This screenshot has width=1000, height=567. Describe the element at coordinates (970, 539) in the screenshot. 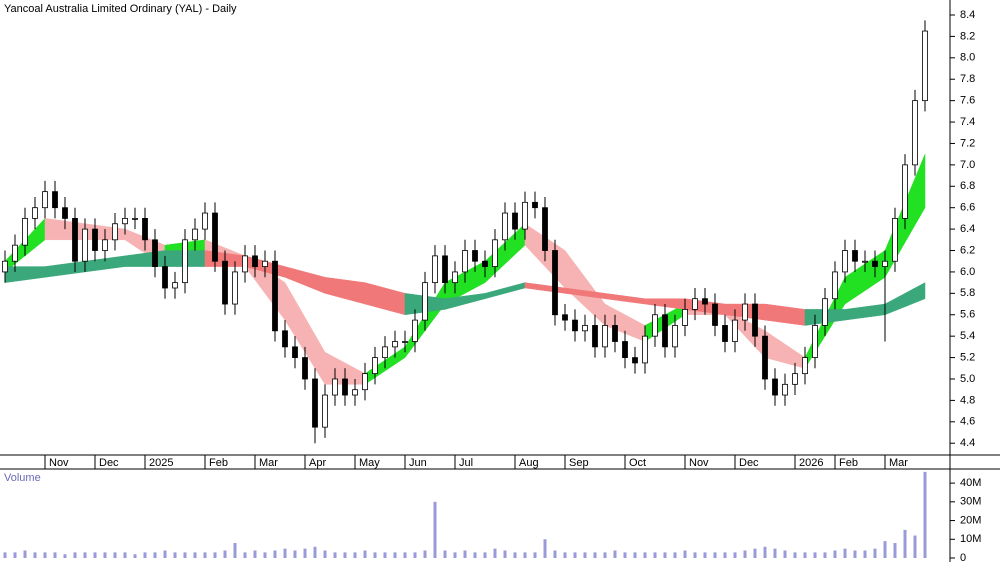

I see `volume-tick-label: 10M` at that location.